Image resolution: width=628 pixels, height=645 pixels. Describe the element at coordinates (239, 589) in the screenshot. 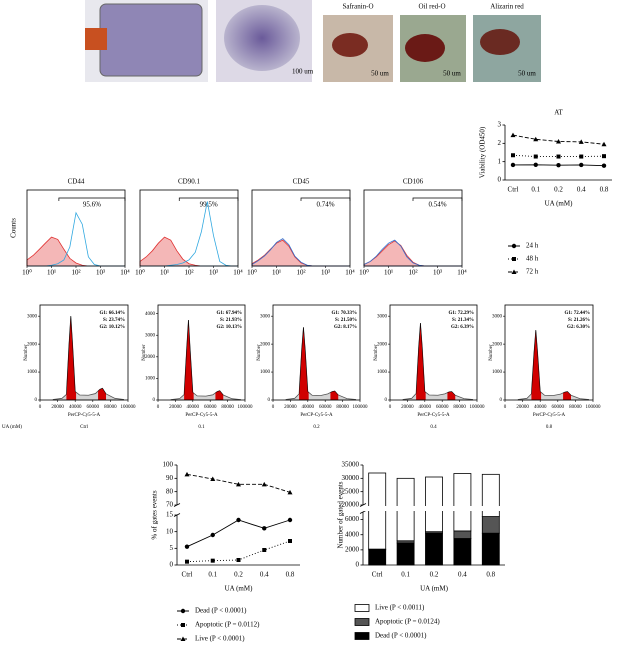

I see `x-axis-label: UA (mM)` at that location.